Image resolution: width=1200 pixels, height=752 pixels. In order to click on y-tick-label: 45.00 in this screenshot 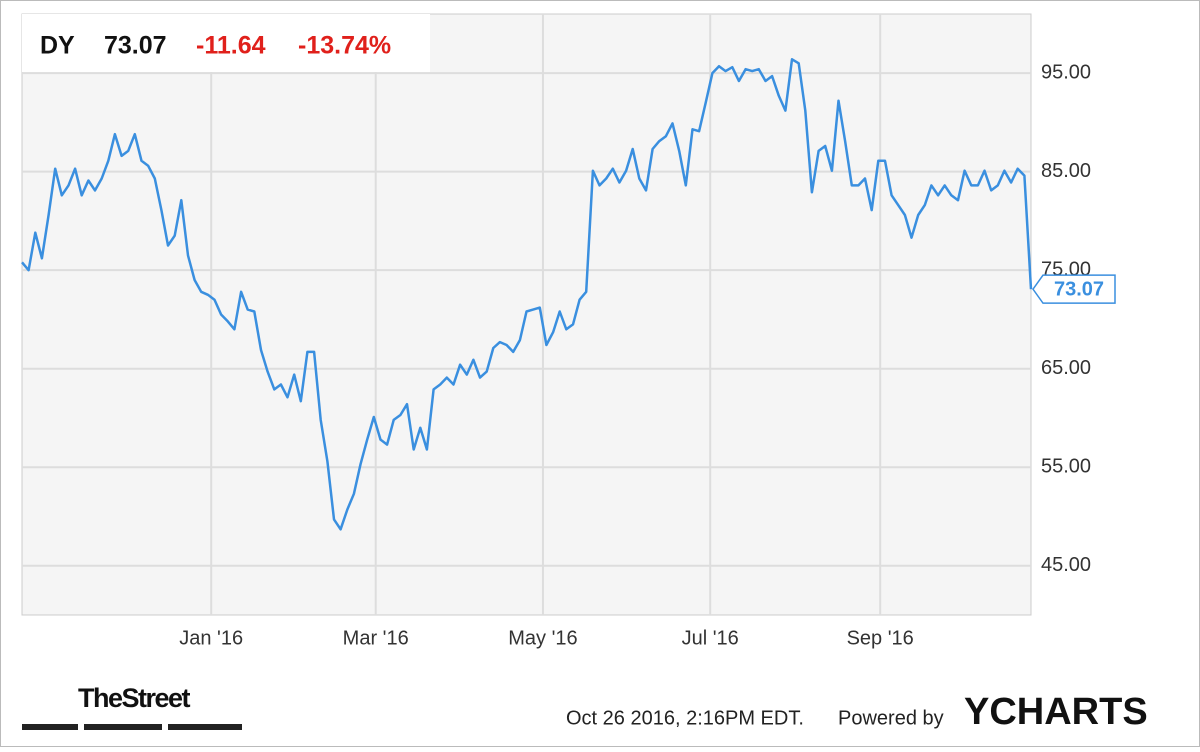, I will do `click(1066, 565)`.